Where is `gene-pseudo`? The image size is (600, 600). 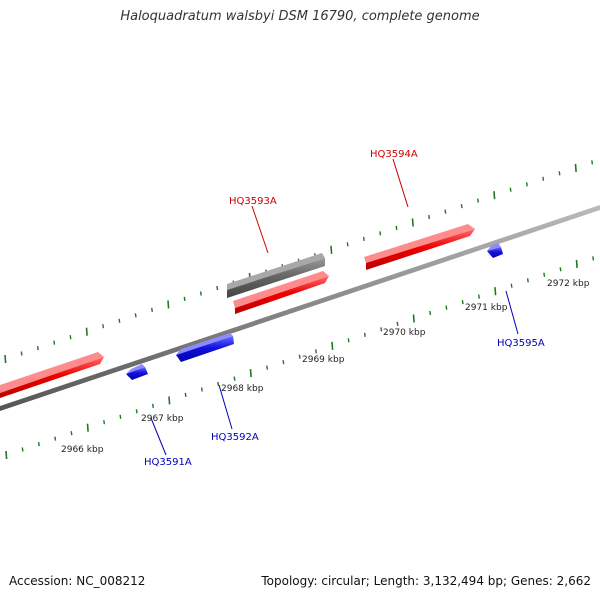
gene-pseudo is located at coordinates (276, 275).